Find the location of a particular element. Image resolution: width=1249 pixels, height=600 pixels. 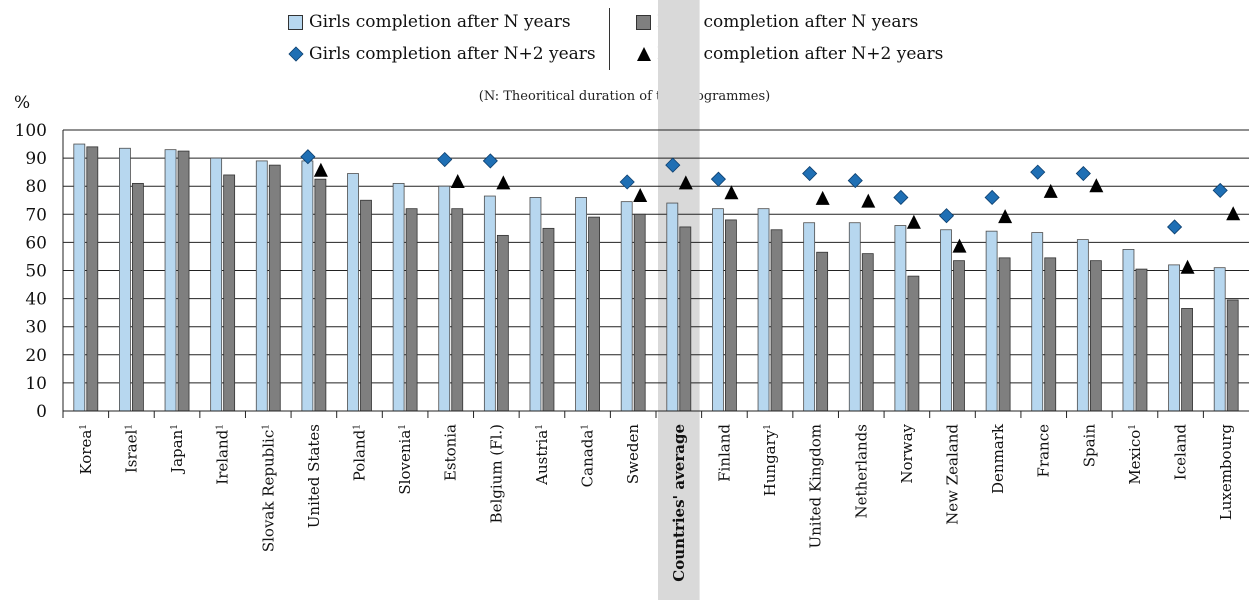

x-tick-label: Countries' average is located at coordinates (679, 503).